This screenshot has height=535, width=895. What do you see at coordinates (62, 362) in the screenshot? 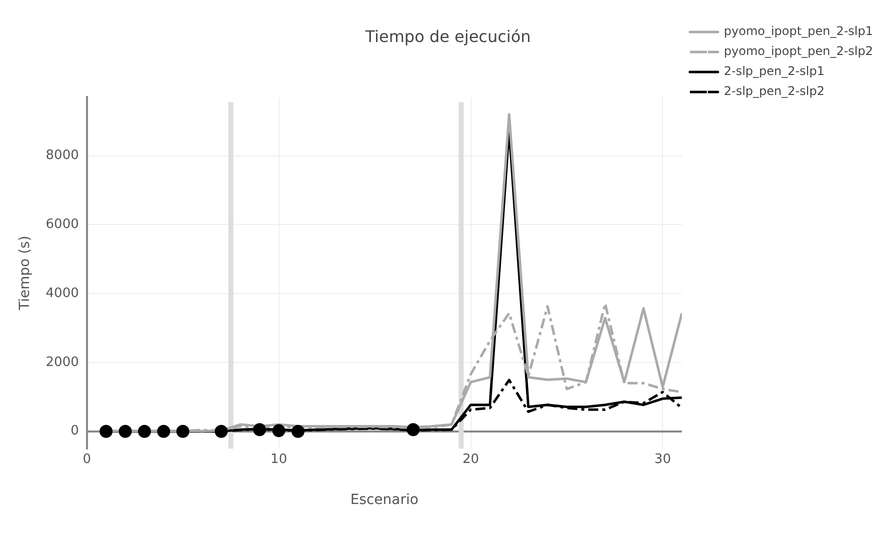
I see `y-tick-label: 2000` at bounding box center [62, 362].